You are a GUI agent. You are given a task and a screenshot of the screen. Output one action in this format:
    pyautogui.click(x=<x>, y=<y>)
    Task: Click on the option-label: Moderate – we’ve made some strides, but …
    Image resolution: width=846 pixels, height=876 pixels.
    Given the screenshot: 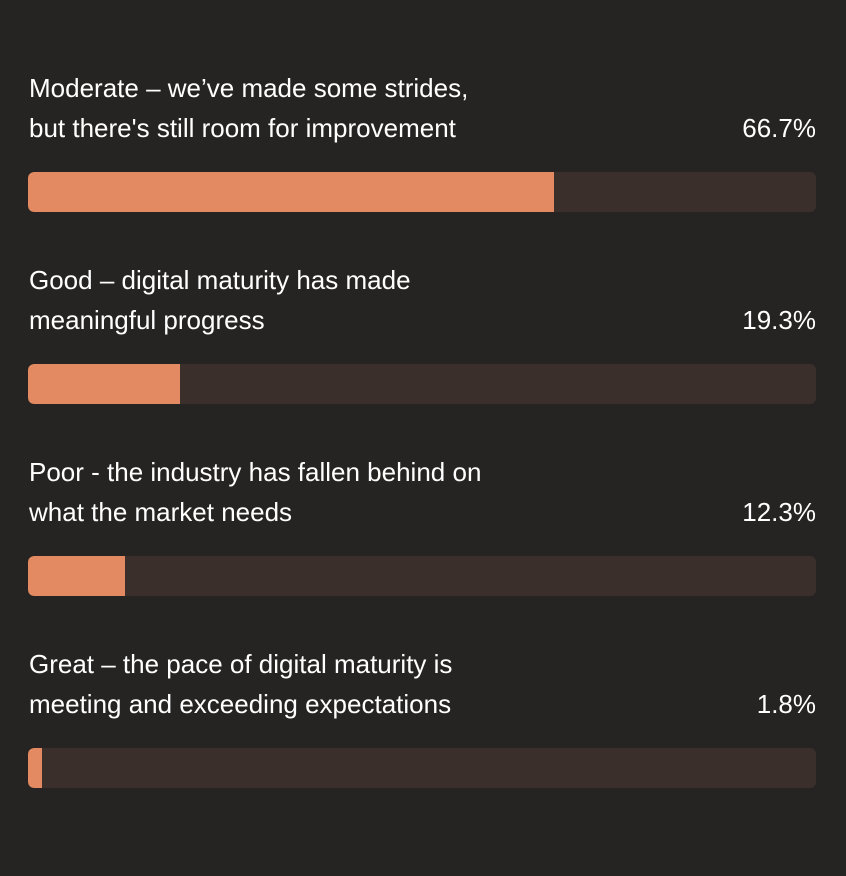 What is the action you would take?
    pyautogui.click(x=249, y=108)
    